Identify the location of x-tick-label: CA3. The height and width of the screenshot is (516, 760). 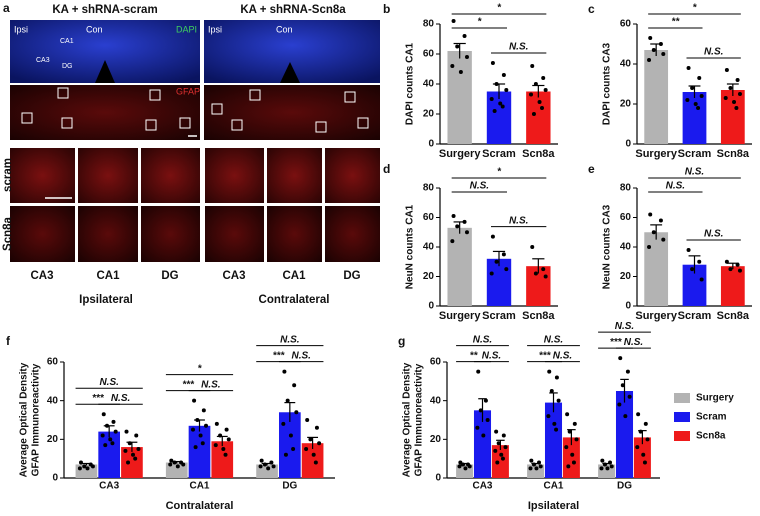
(482, 486).